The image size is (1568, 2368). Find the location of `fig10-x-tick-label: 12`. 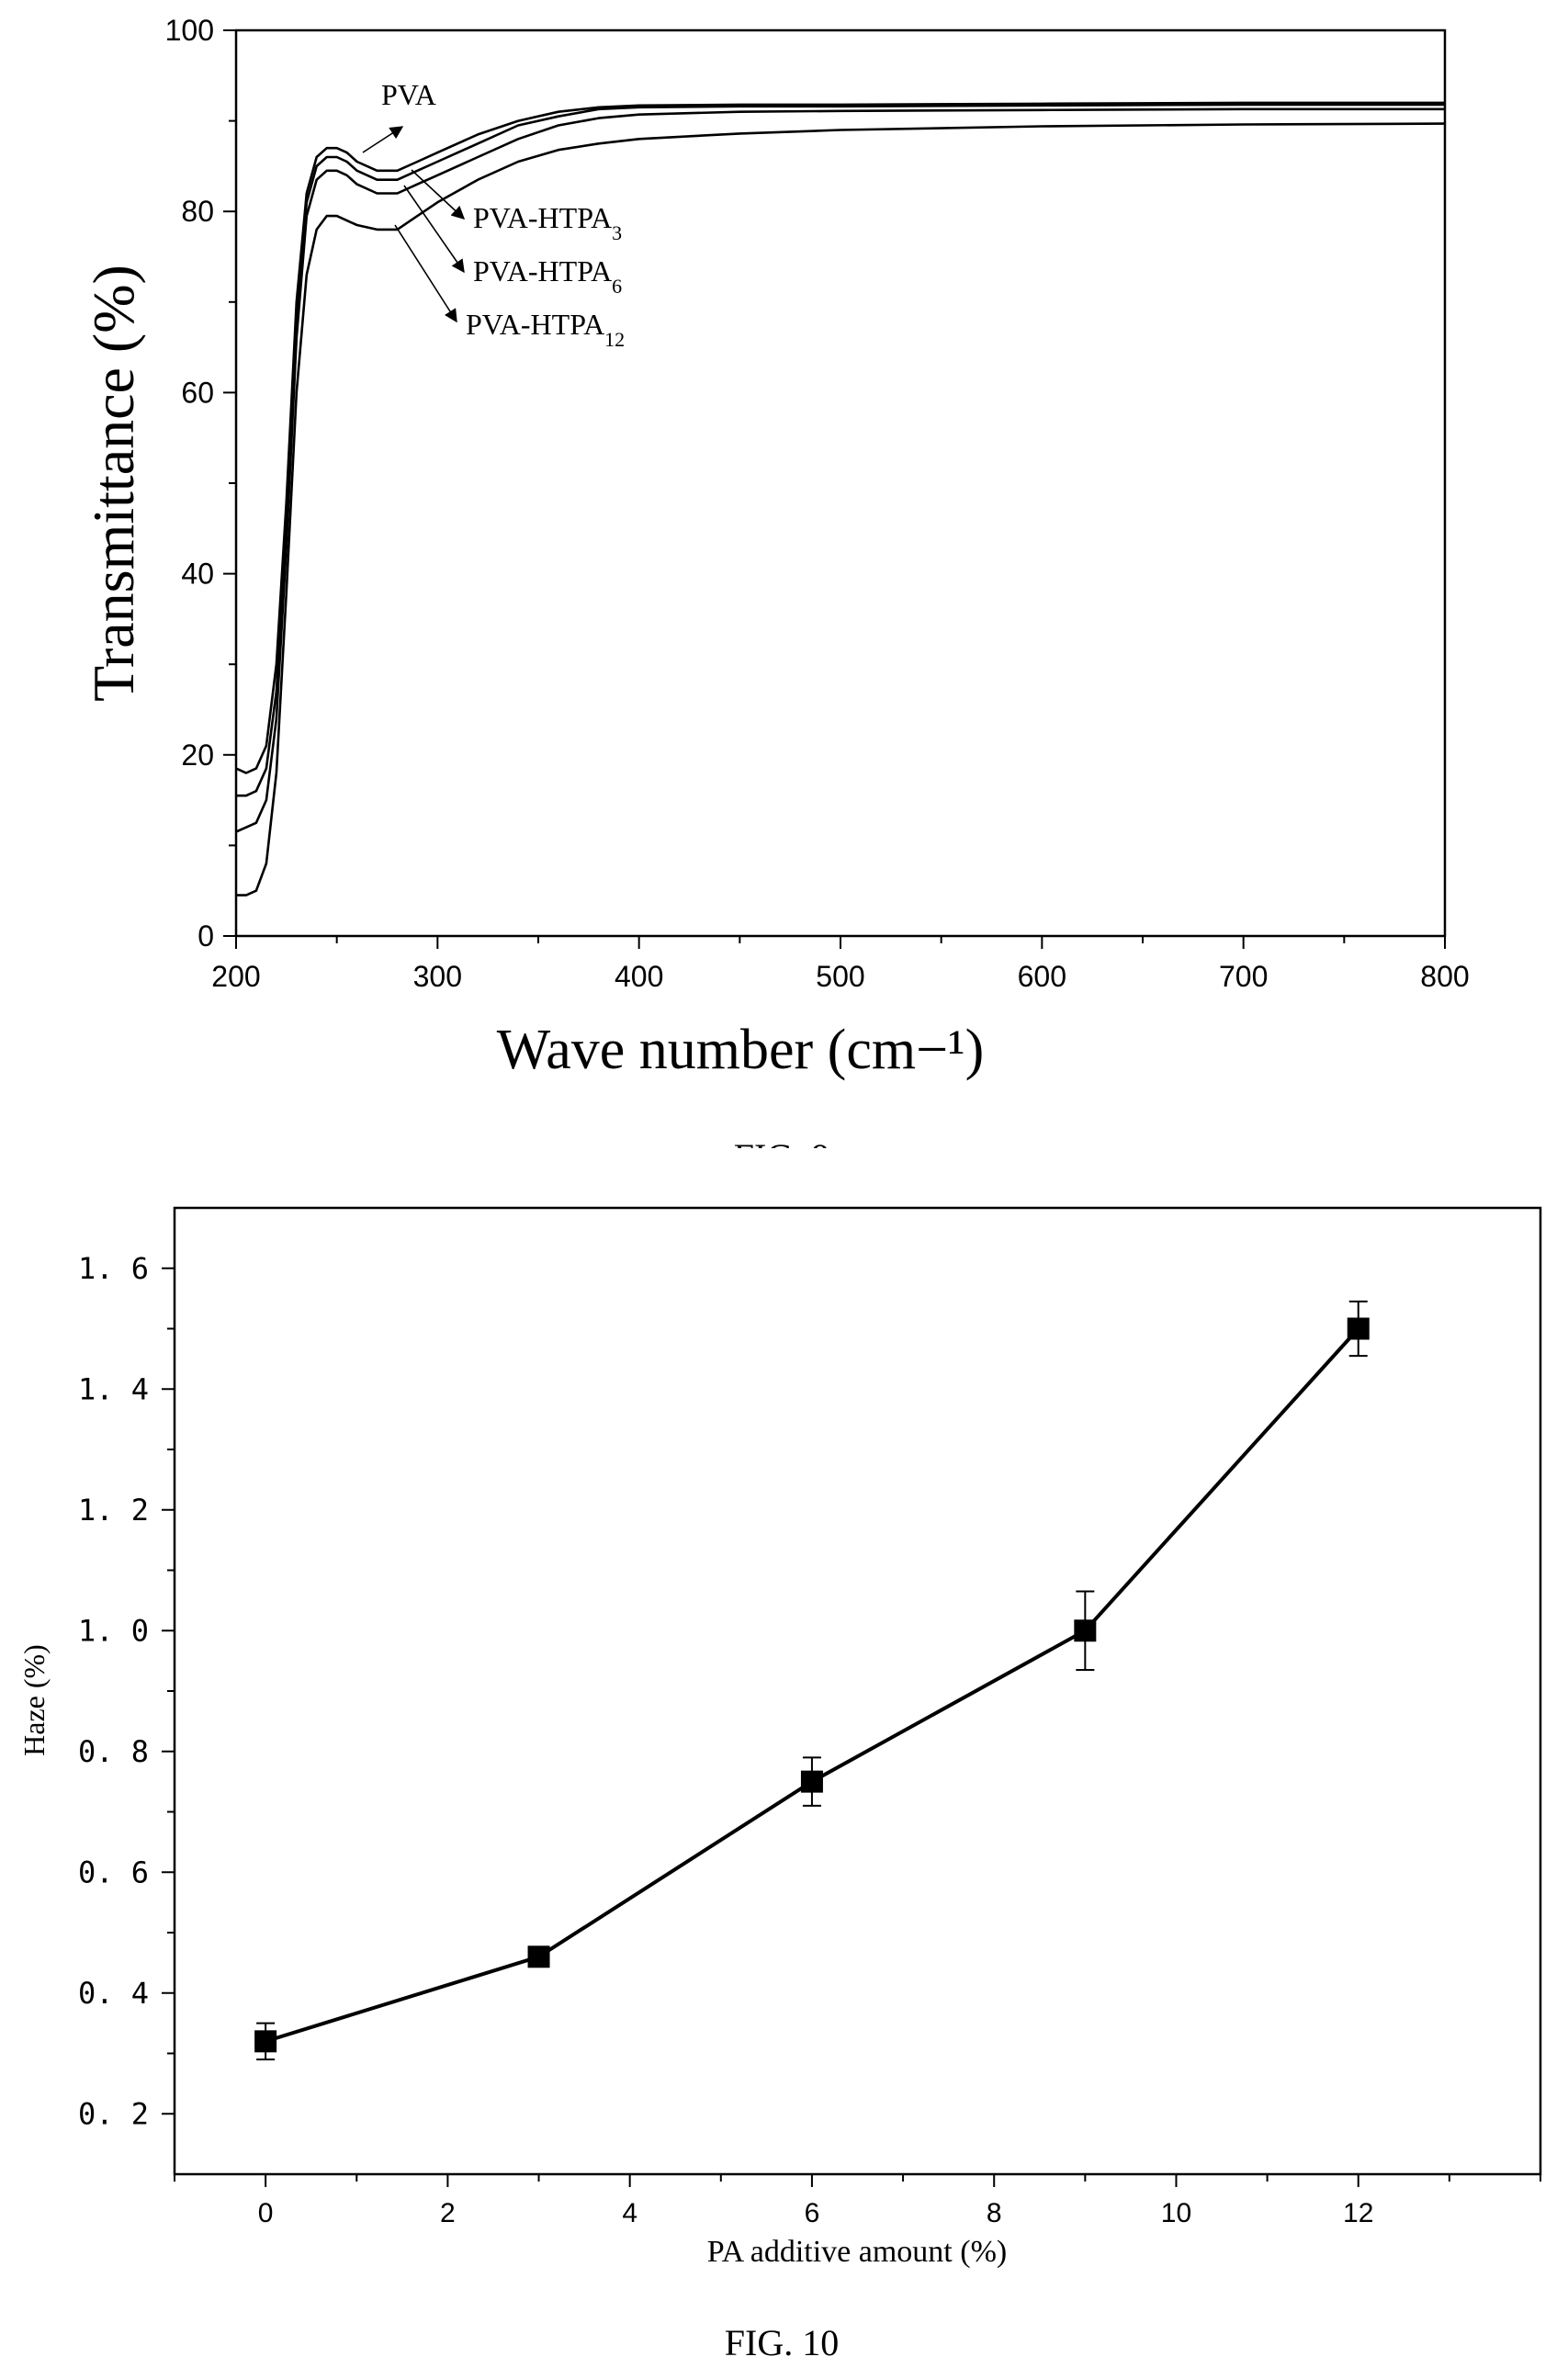

fig10-x-tick-label: 12 is located at coordinates (1358, 2213).